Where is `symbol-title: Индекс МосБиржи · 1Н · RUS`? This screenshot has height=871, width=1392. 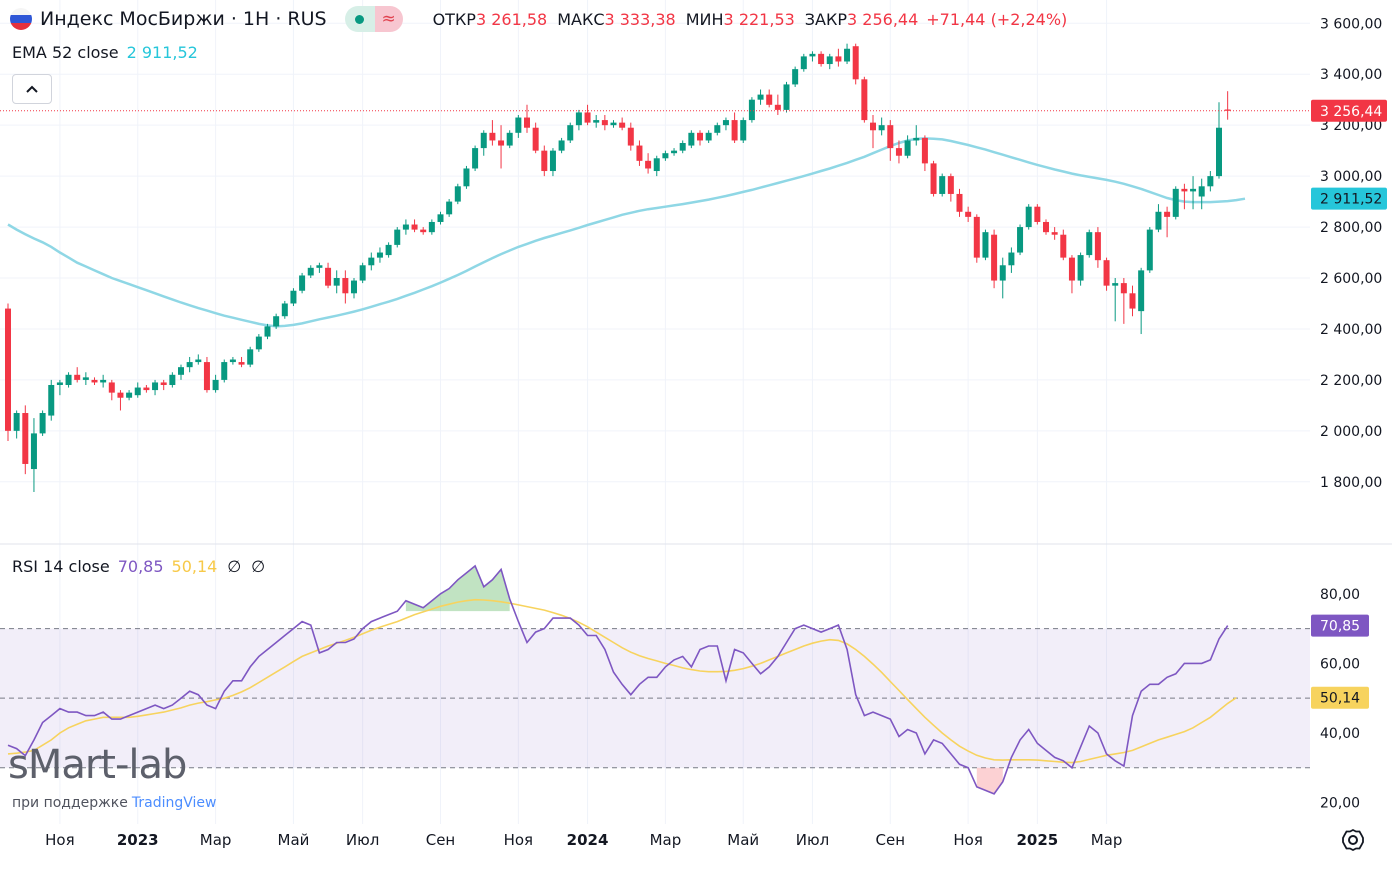
symbol-title: Индекс МосБиржи · 1Н · RUS is located at coordinates (183, 19).